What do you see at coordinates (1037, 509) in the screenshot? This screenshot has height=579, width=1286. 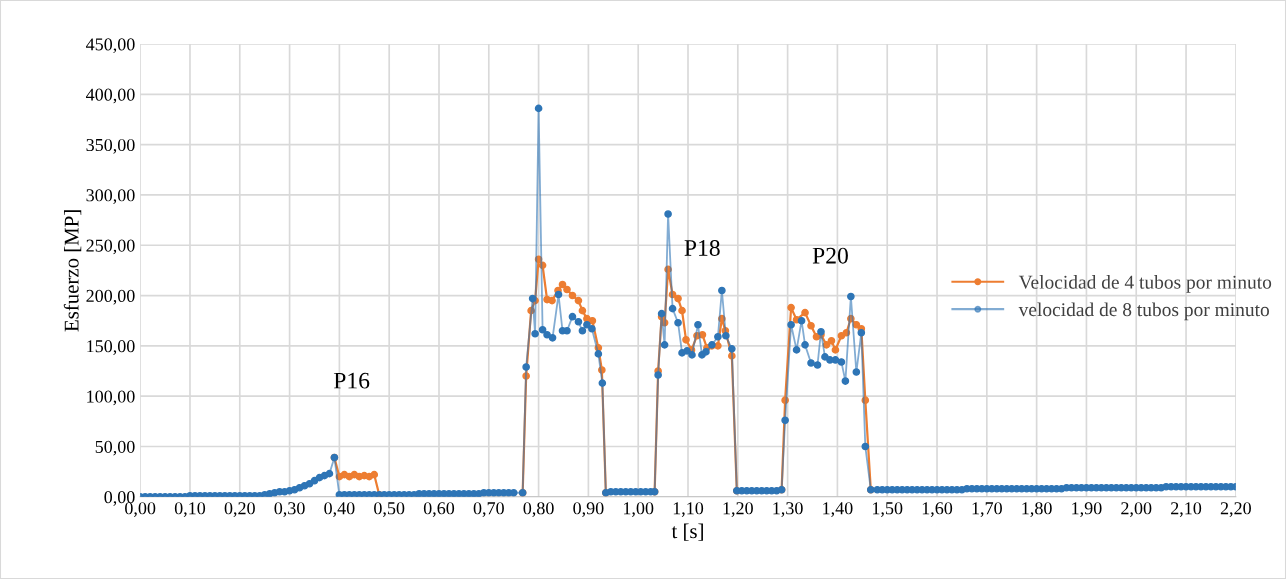 I see `x-tick-label: 1,80` at bounding box center [1037, 509].